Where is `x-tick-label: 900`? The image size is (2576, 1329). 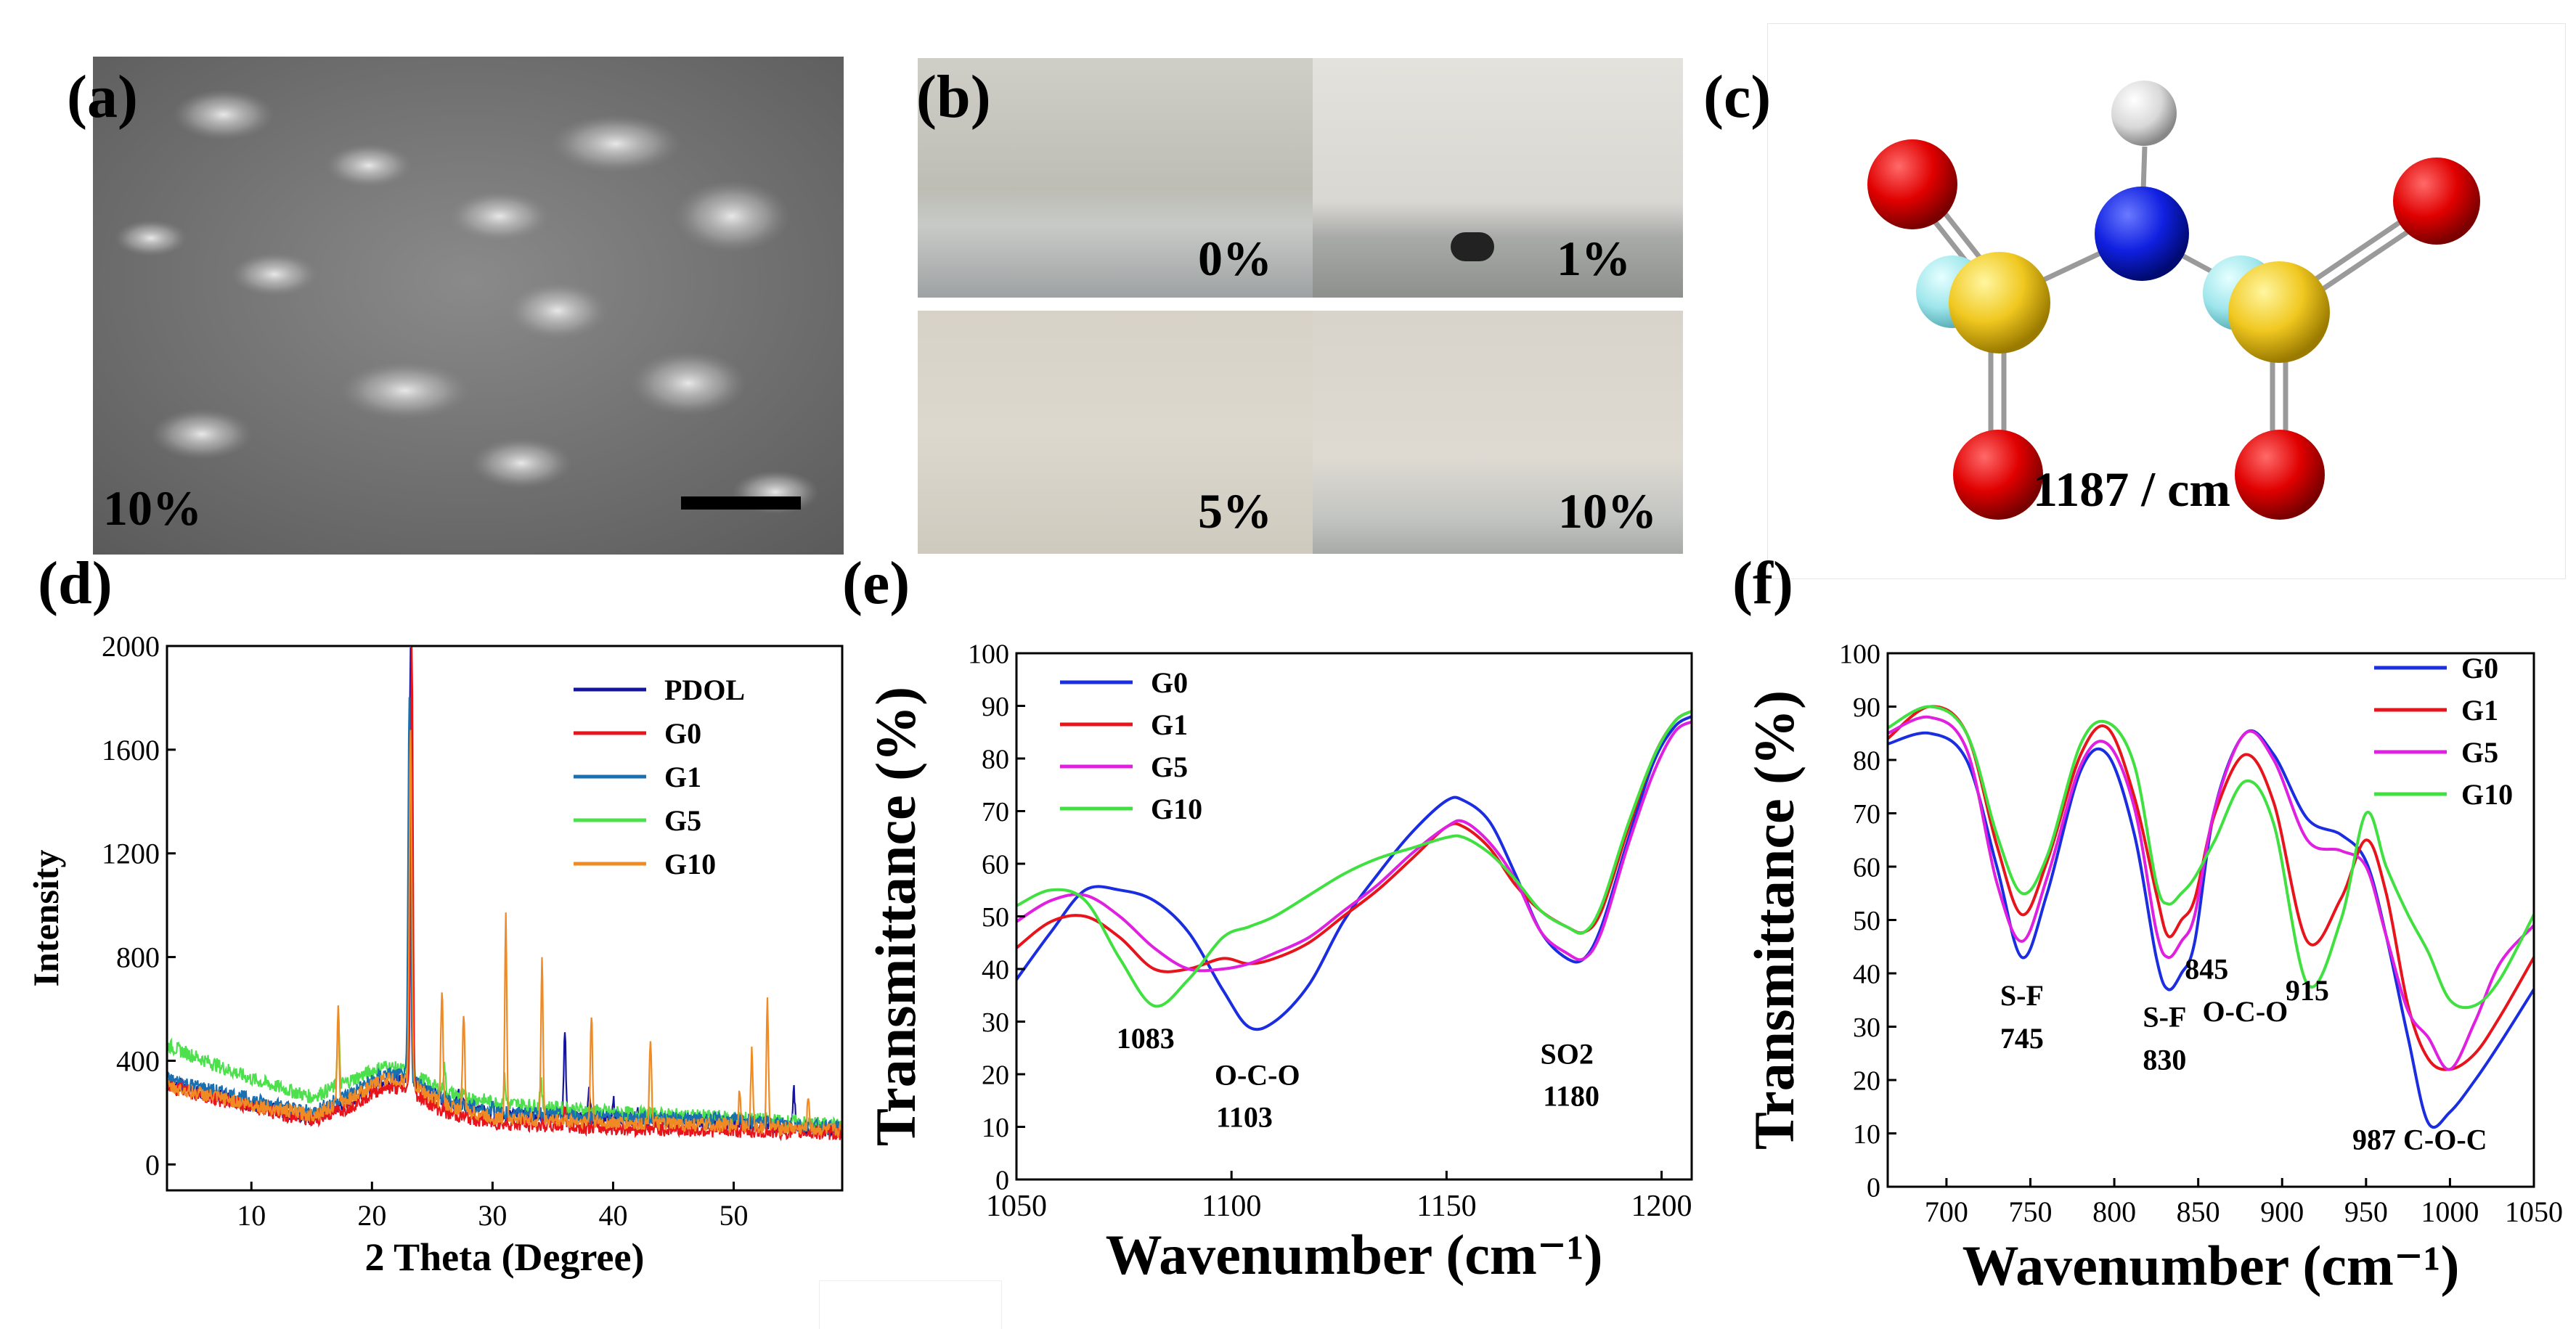
x-tick-label: 900 is located at coordinates (2282, 1211).